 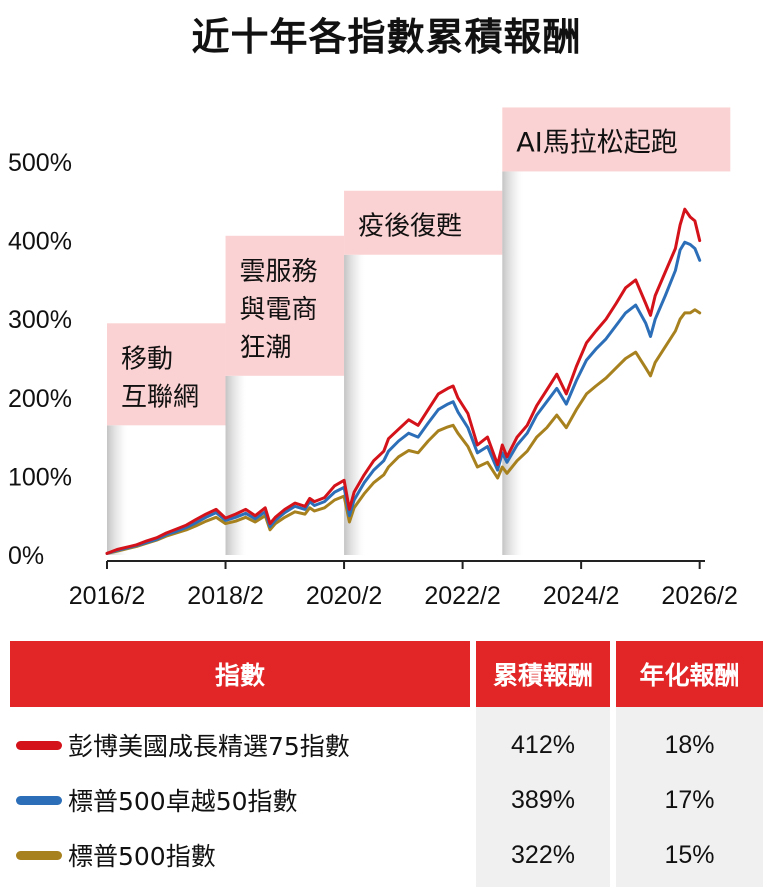 I want to click on y-tick-label: 100%, so click(x=40, y=477).